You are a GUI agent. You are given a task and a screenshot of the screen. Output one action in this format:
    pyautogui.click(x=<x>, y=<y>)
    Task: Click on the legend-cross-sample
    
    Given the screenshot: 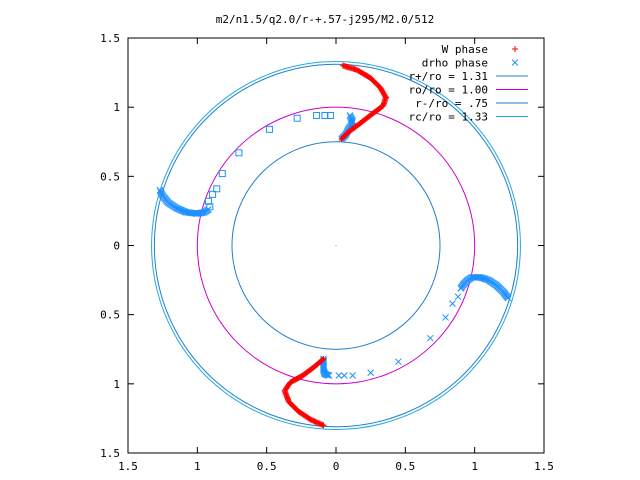 What is the action you would take?
    pyautogui.click(x=515, y=62)
    